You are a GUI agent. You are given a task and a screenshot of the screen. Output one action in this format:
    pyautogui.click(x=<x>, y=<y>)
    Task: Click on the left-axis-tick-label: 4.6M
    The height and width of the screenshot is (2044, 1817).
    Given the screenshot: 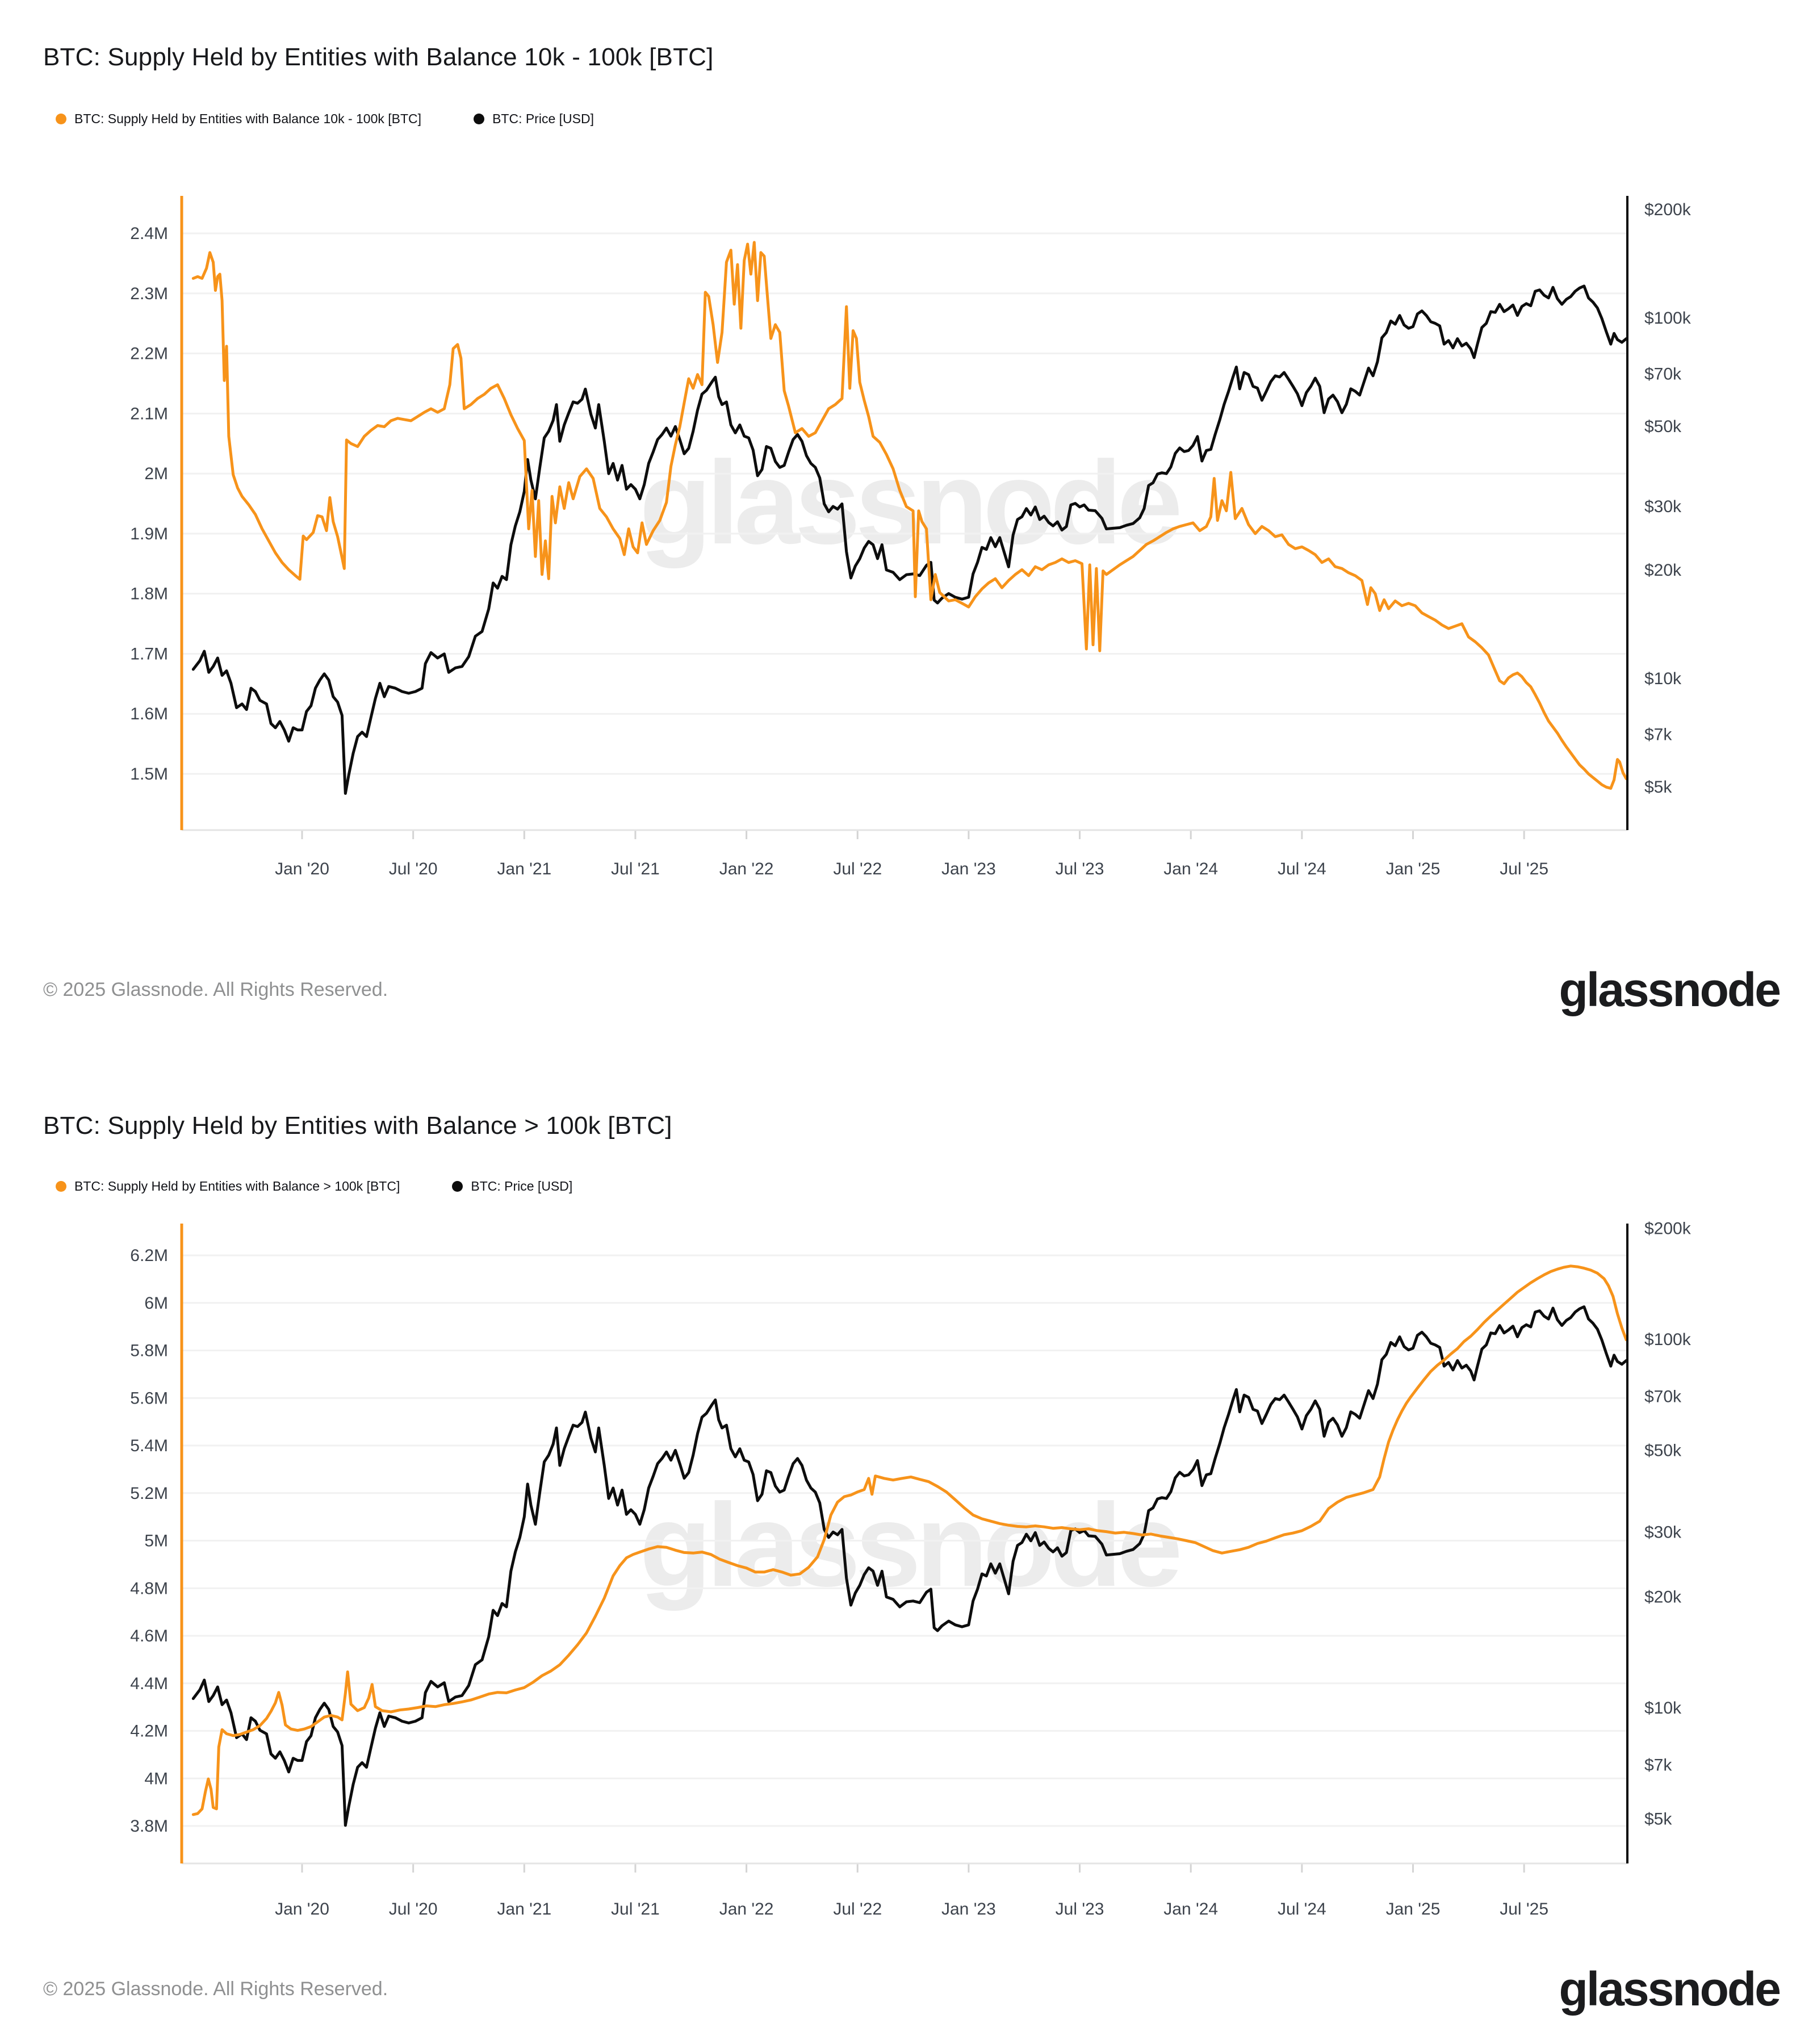 What is the action you would take?
    pyautogui.click(x=149, y=1636)
    